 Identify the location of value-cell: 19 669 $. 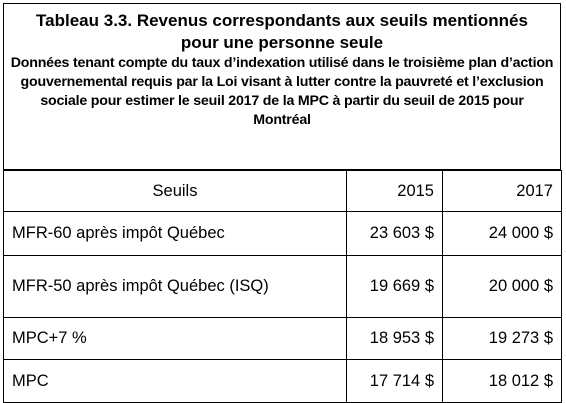
(394, 286).